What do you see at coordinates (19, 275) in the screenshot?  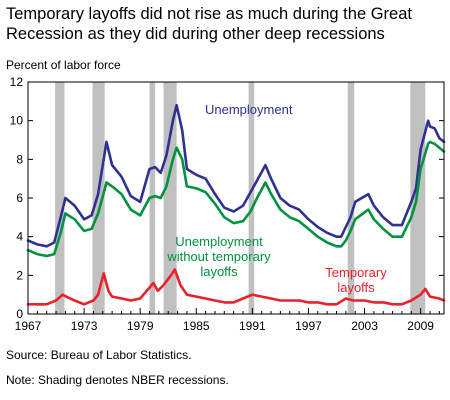 I see `y-tick-label: 2` at bounding box center [19, 275].